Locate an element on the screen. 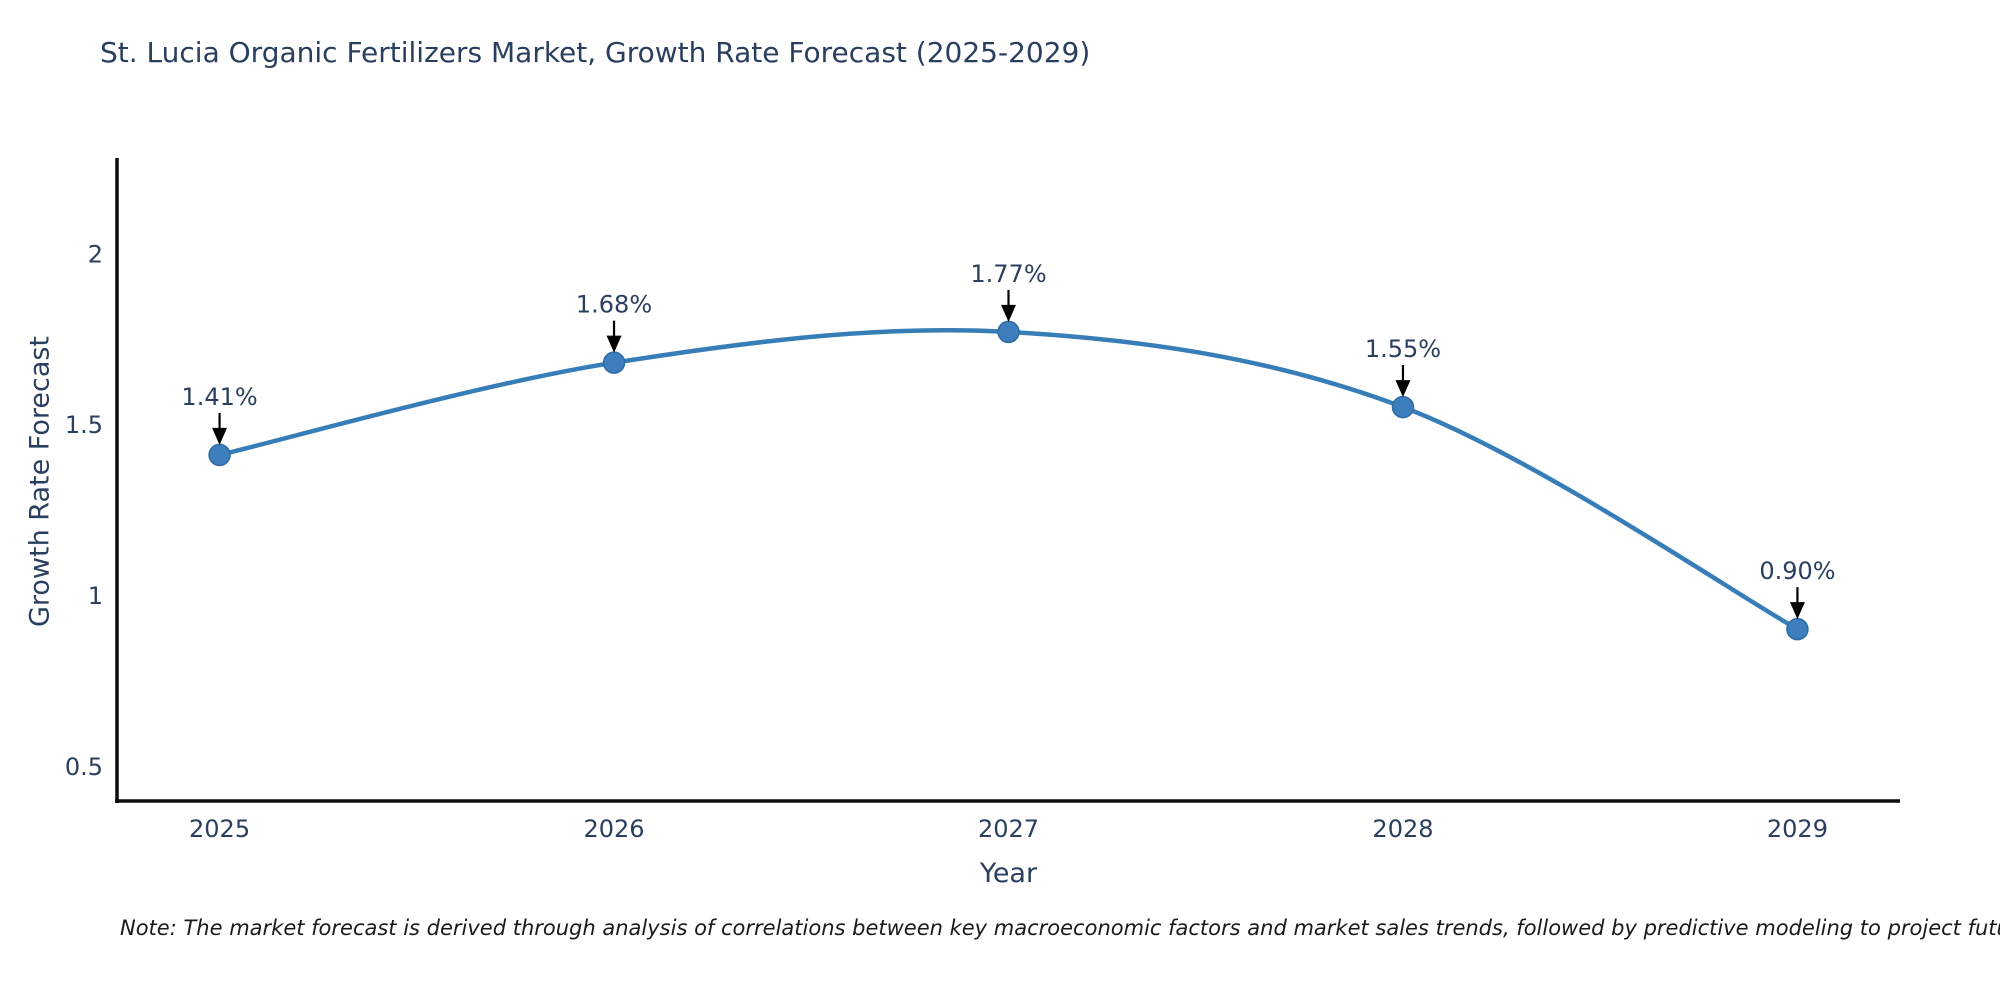 The height and width of the screenshot is (1000, 2000). data-point-label: 0.90% is located at coordinates (1797, 571).